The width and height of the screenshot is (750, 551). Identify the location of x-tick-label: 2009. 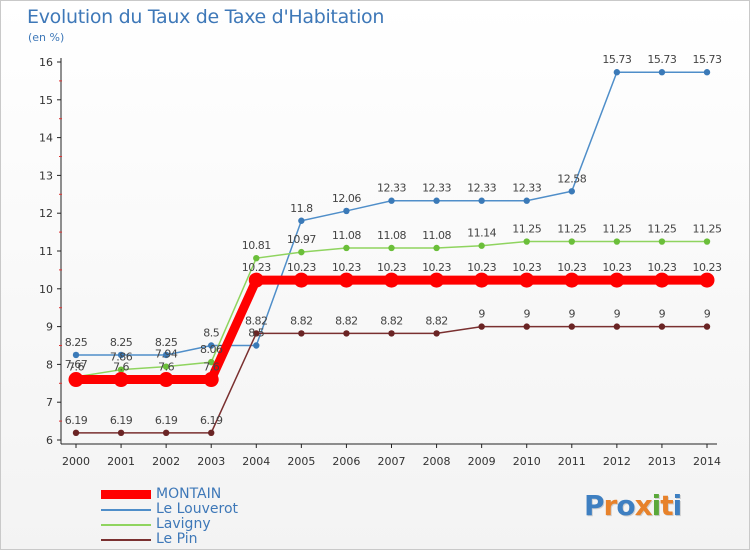
(482, 461).